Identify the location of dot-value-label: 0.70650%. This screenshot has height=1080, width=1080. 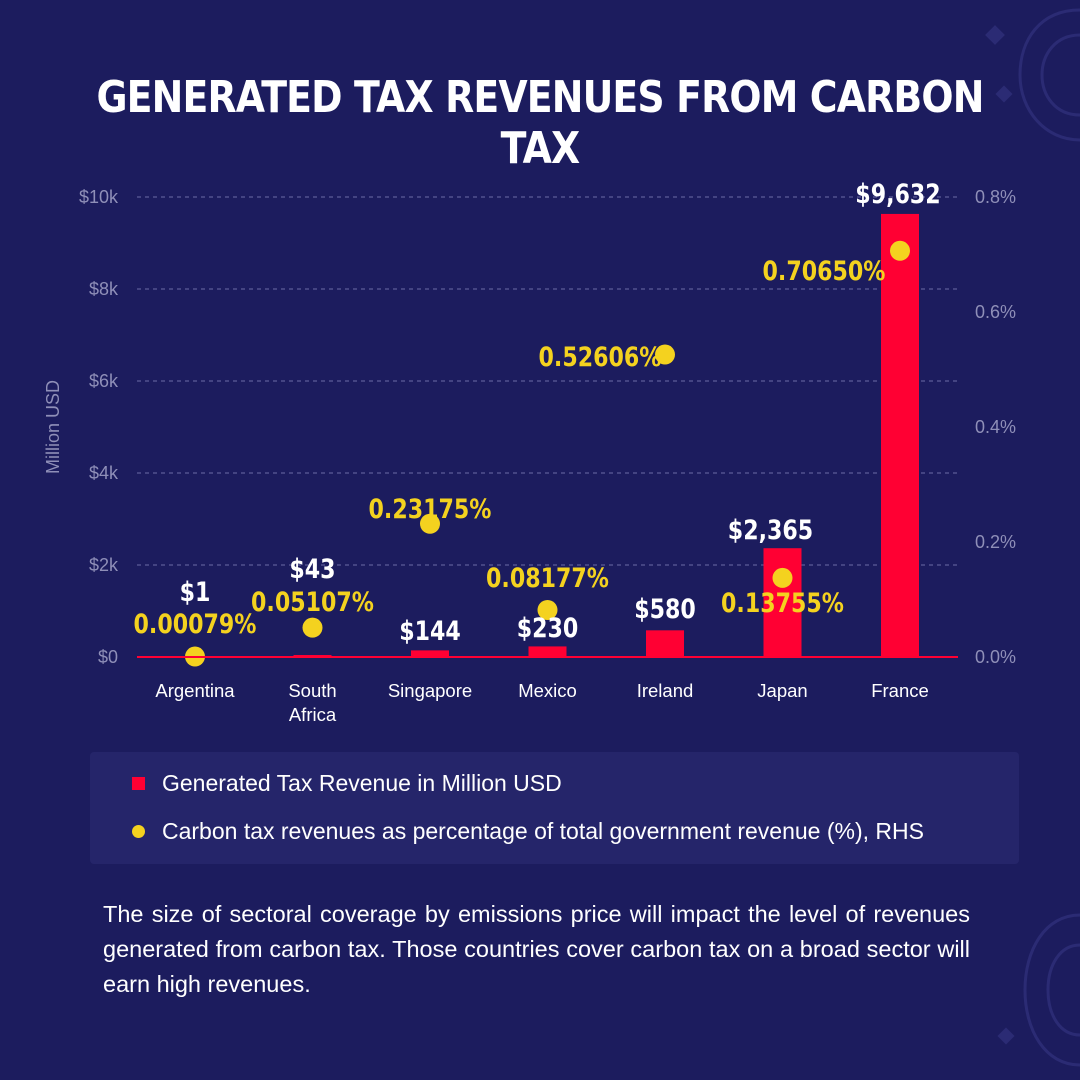
(824, 271).